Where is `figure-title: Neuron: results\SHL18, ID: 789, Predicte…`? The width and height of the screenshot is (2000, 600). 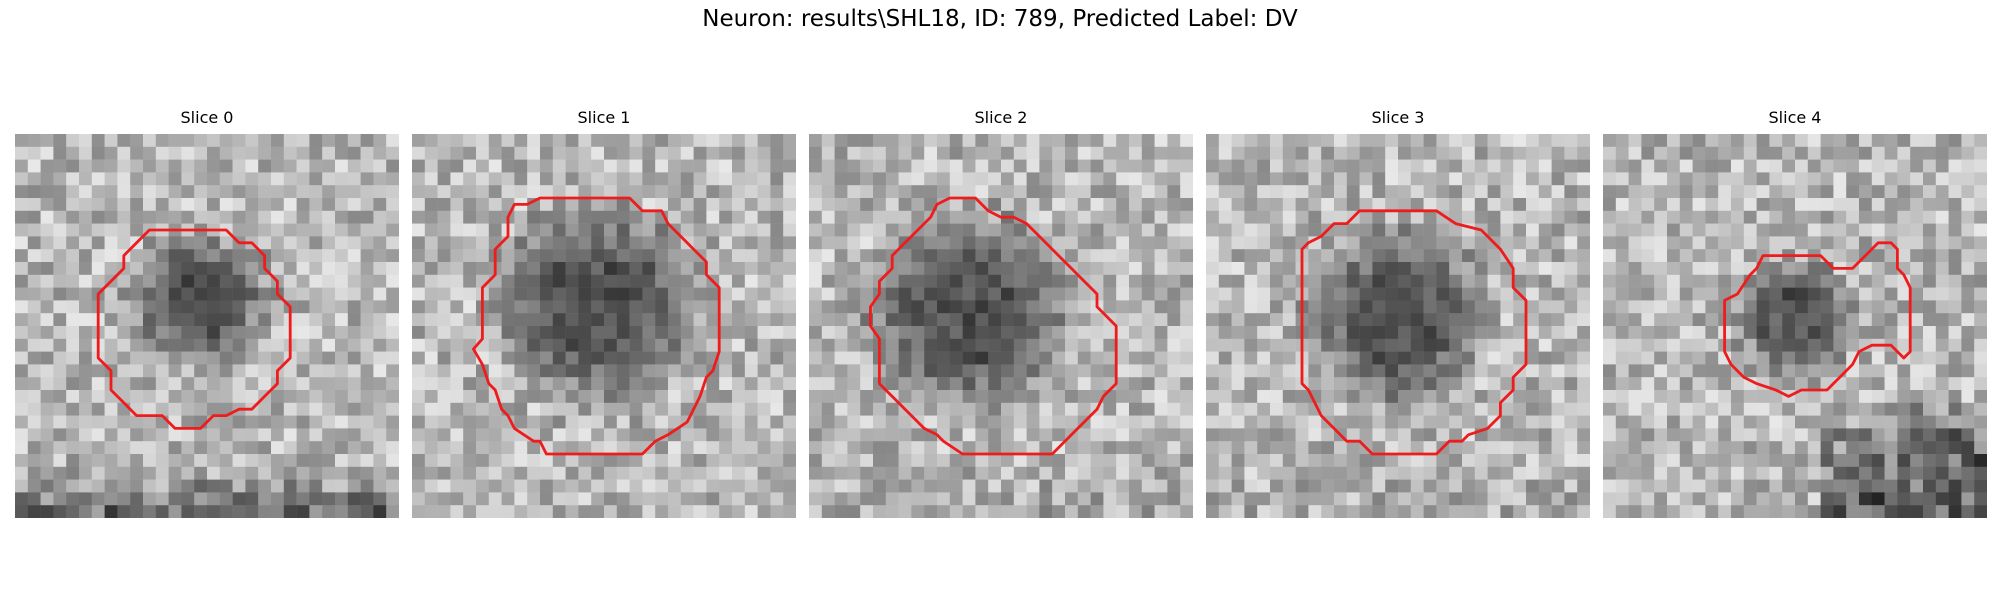 figure-title: Neuron: results\SHL18, ID: 789, Predicte… is located at coordinates (1000, 19).